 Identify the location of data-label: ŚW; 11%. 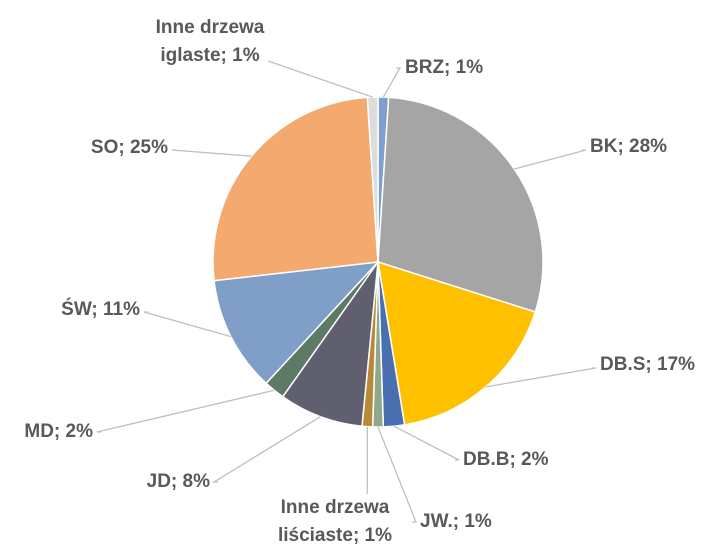
(100, 309).